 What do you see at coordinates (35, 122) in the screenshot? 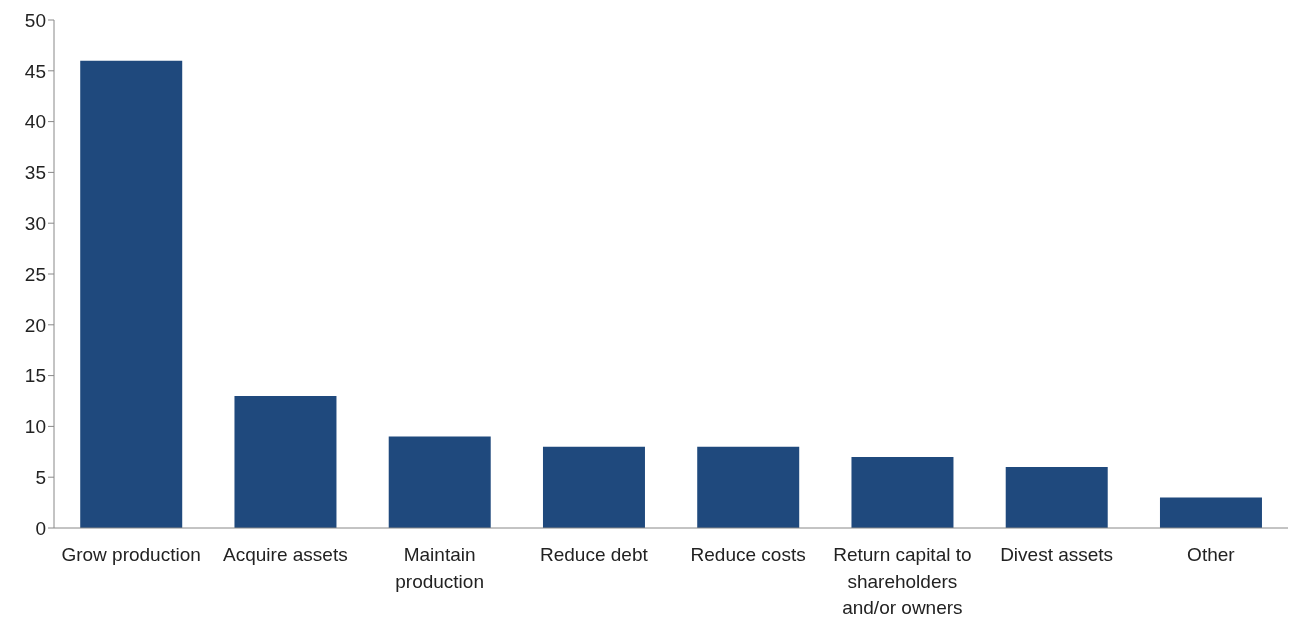
I see `y-tick-label: 40` at bounding box center [35, 122].